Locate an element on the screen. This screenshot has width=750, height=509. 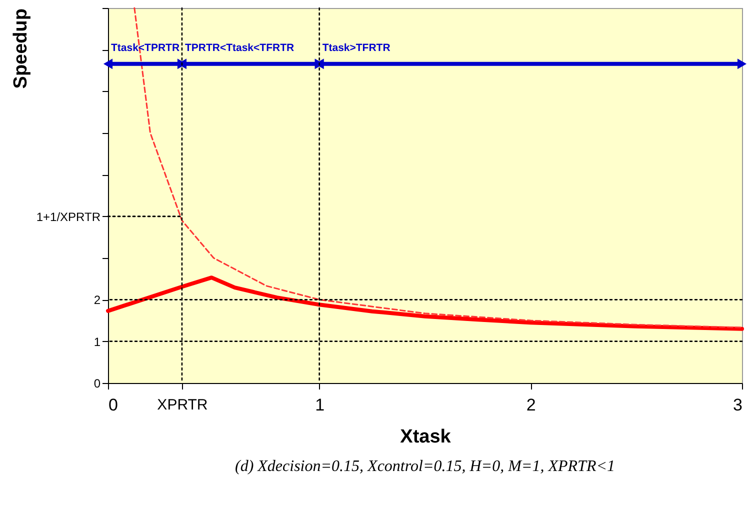
series-label: Ttask>TFRTR is located at coordinates (356, 48).